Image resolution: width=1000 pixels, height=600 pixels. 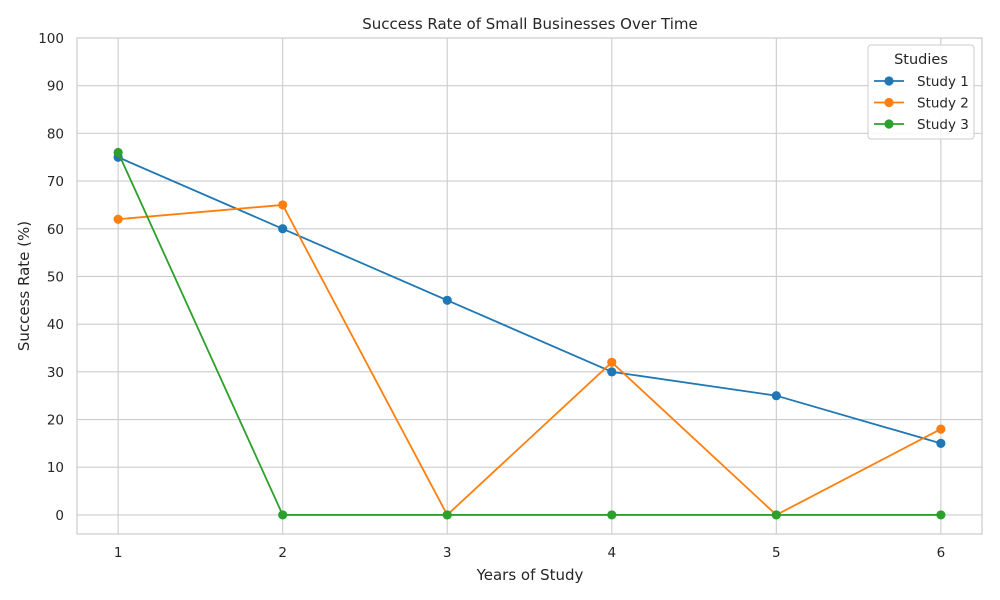 What do you see at coordinates (59, 516) in the screenshot?
I see `y-tick-label: 0` at bounding box center [59, 516].